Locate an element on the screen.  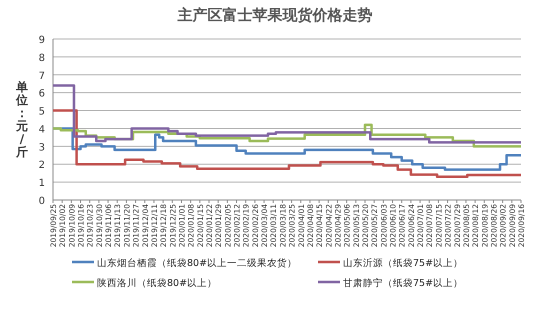
legend-item: 山东烟台栖霞（纸袋80#以上一二级果农货） is located at coordinates (185, 263).